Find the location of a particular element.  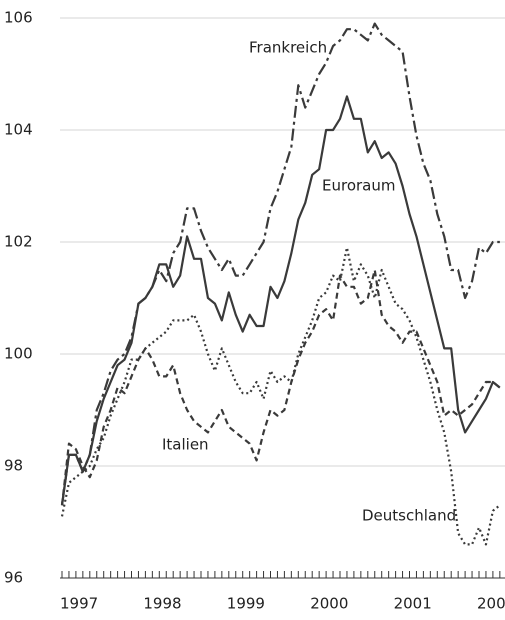

y-tick-label: 102 is located at coordinates (18, 242).